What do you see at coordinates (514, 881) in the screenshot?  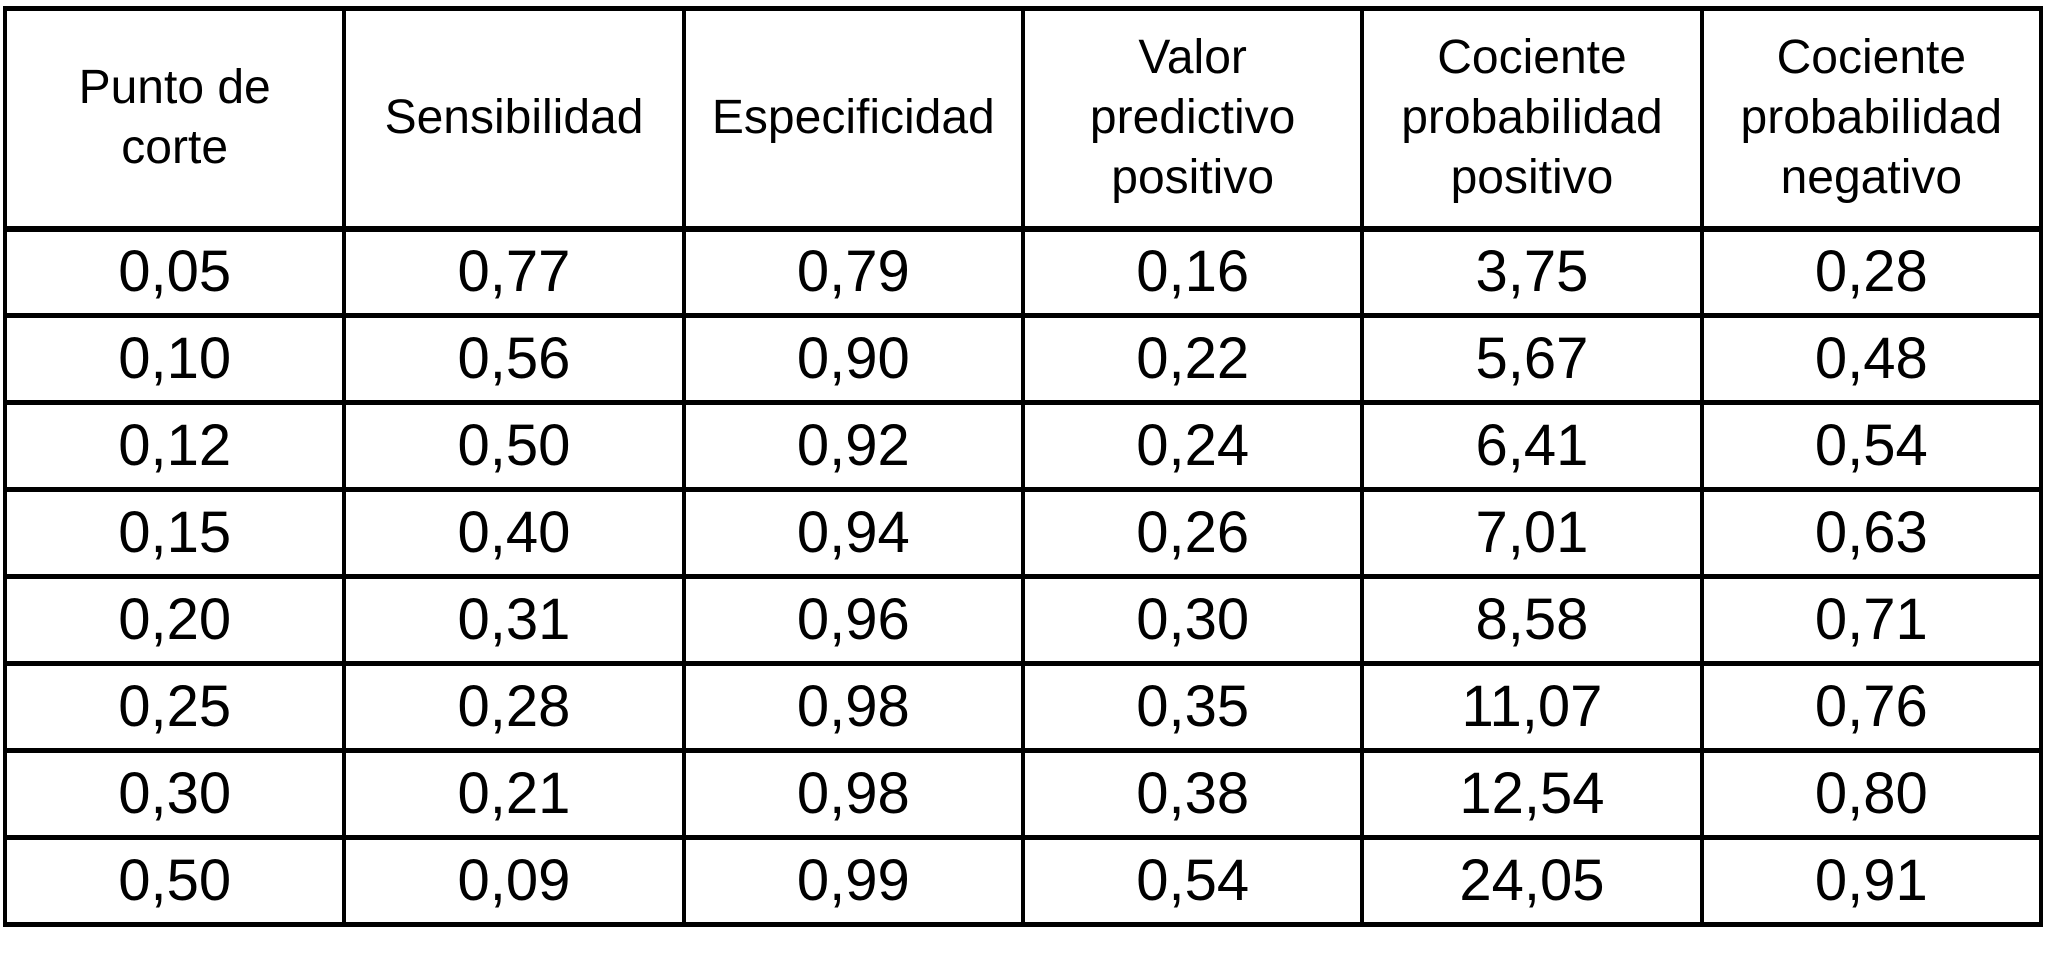 I see `cell-sensibilidad: 0,09` at bounding box center [514, 881].